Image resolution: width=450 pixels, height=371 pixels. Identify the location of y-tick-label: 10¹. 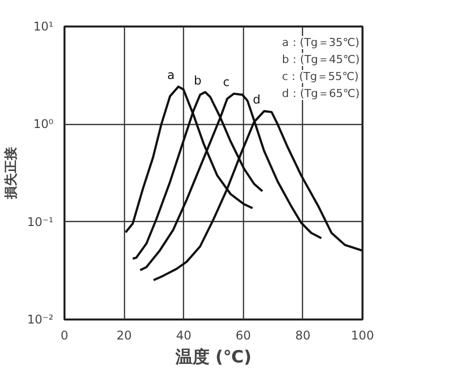
(43, 27).